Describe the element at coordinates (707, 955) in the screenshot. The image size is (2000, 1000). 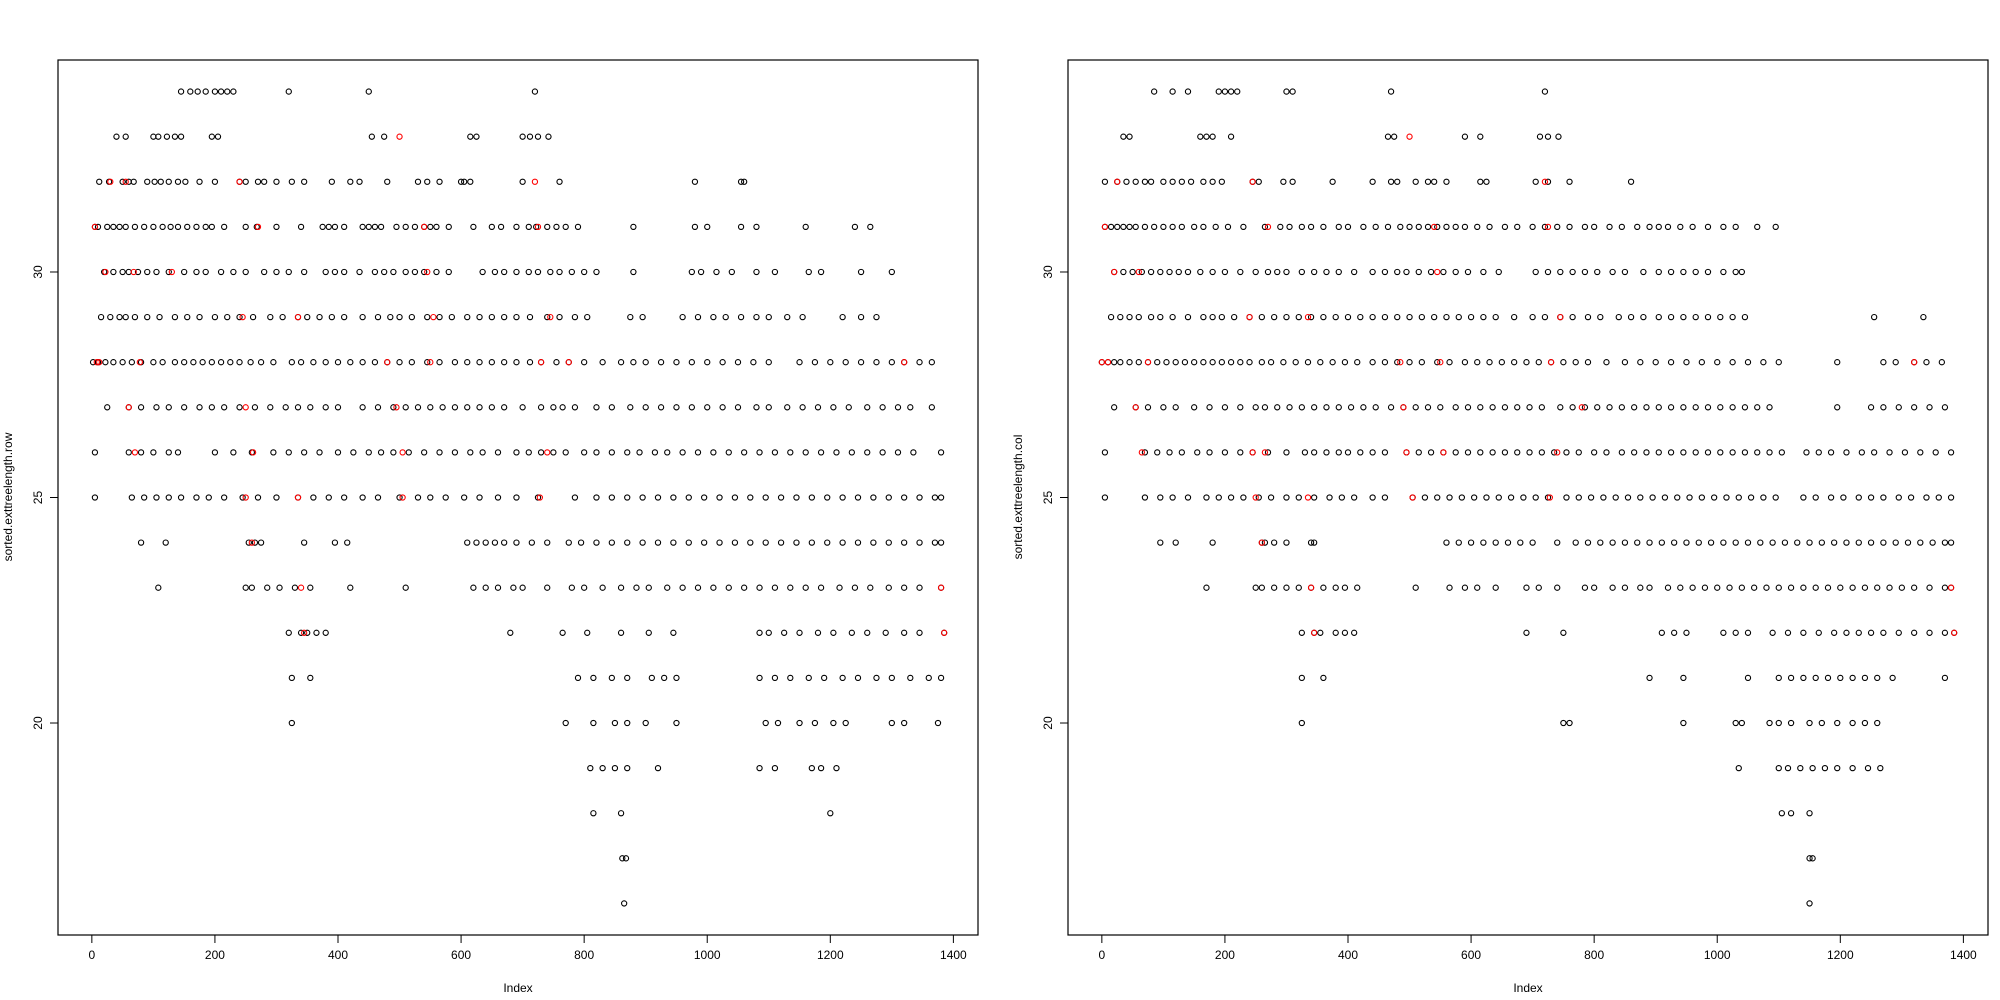
I see `x-tick-label: 1000` at that location.